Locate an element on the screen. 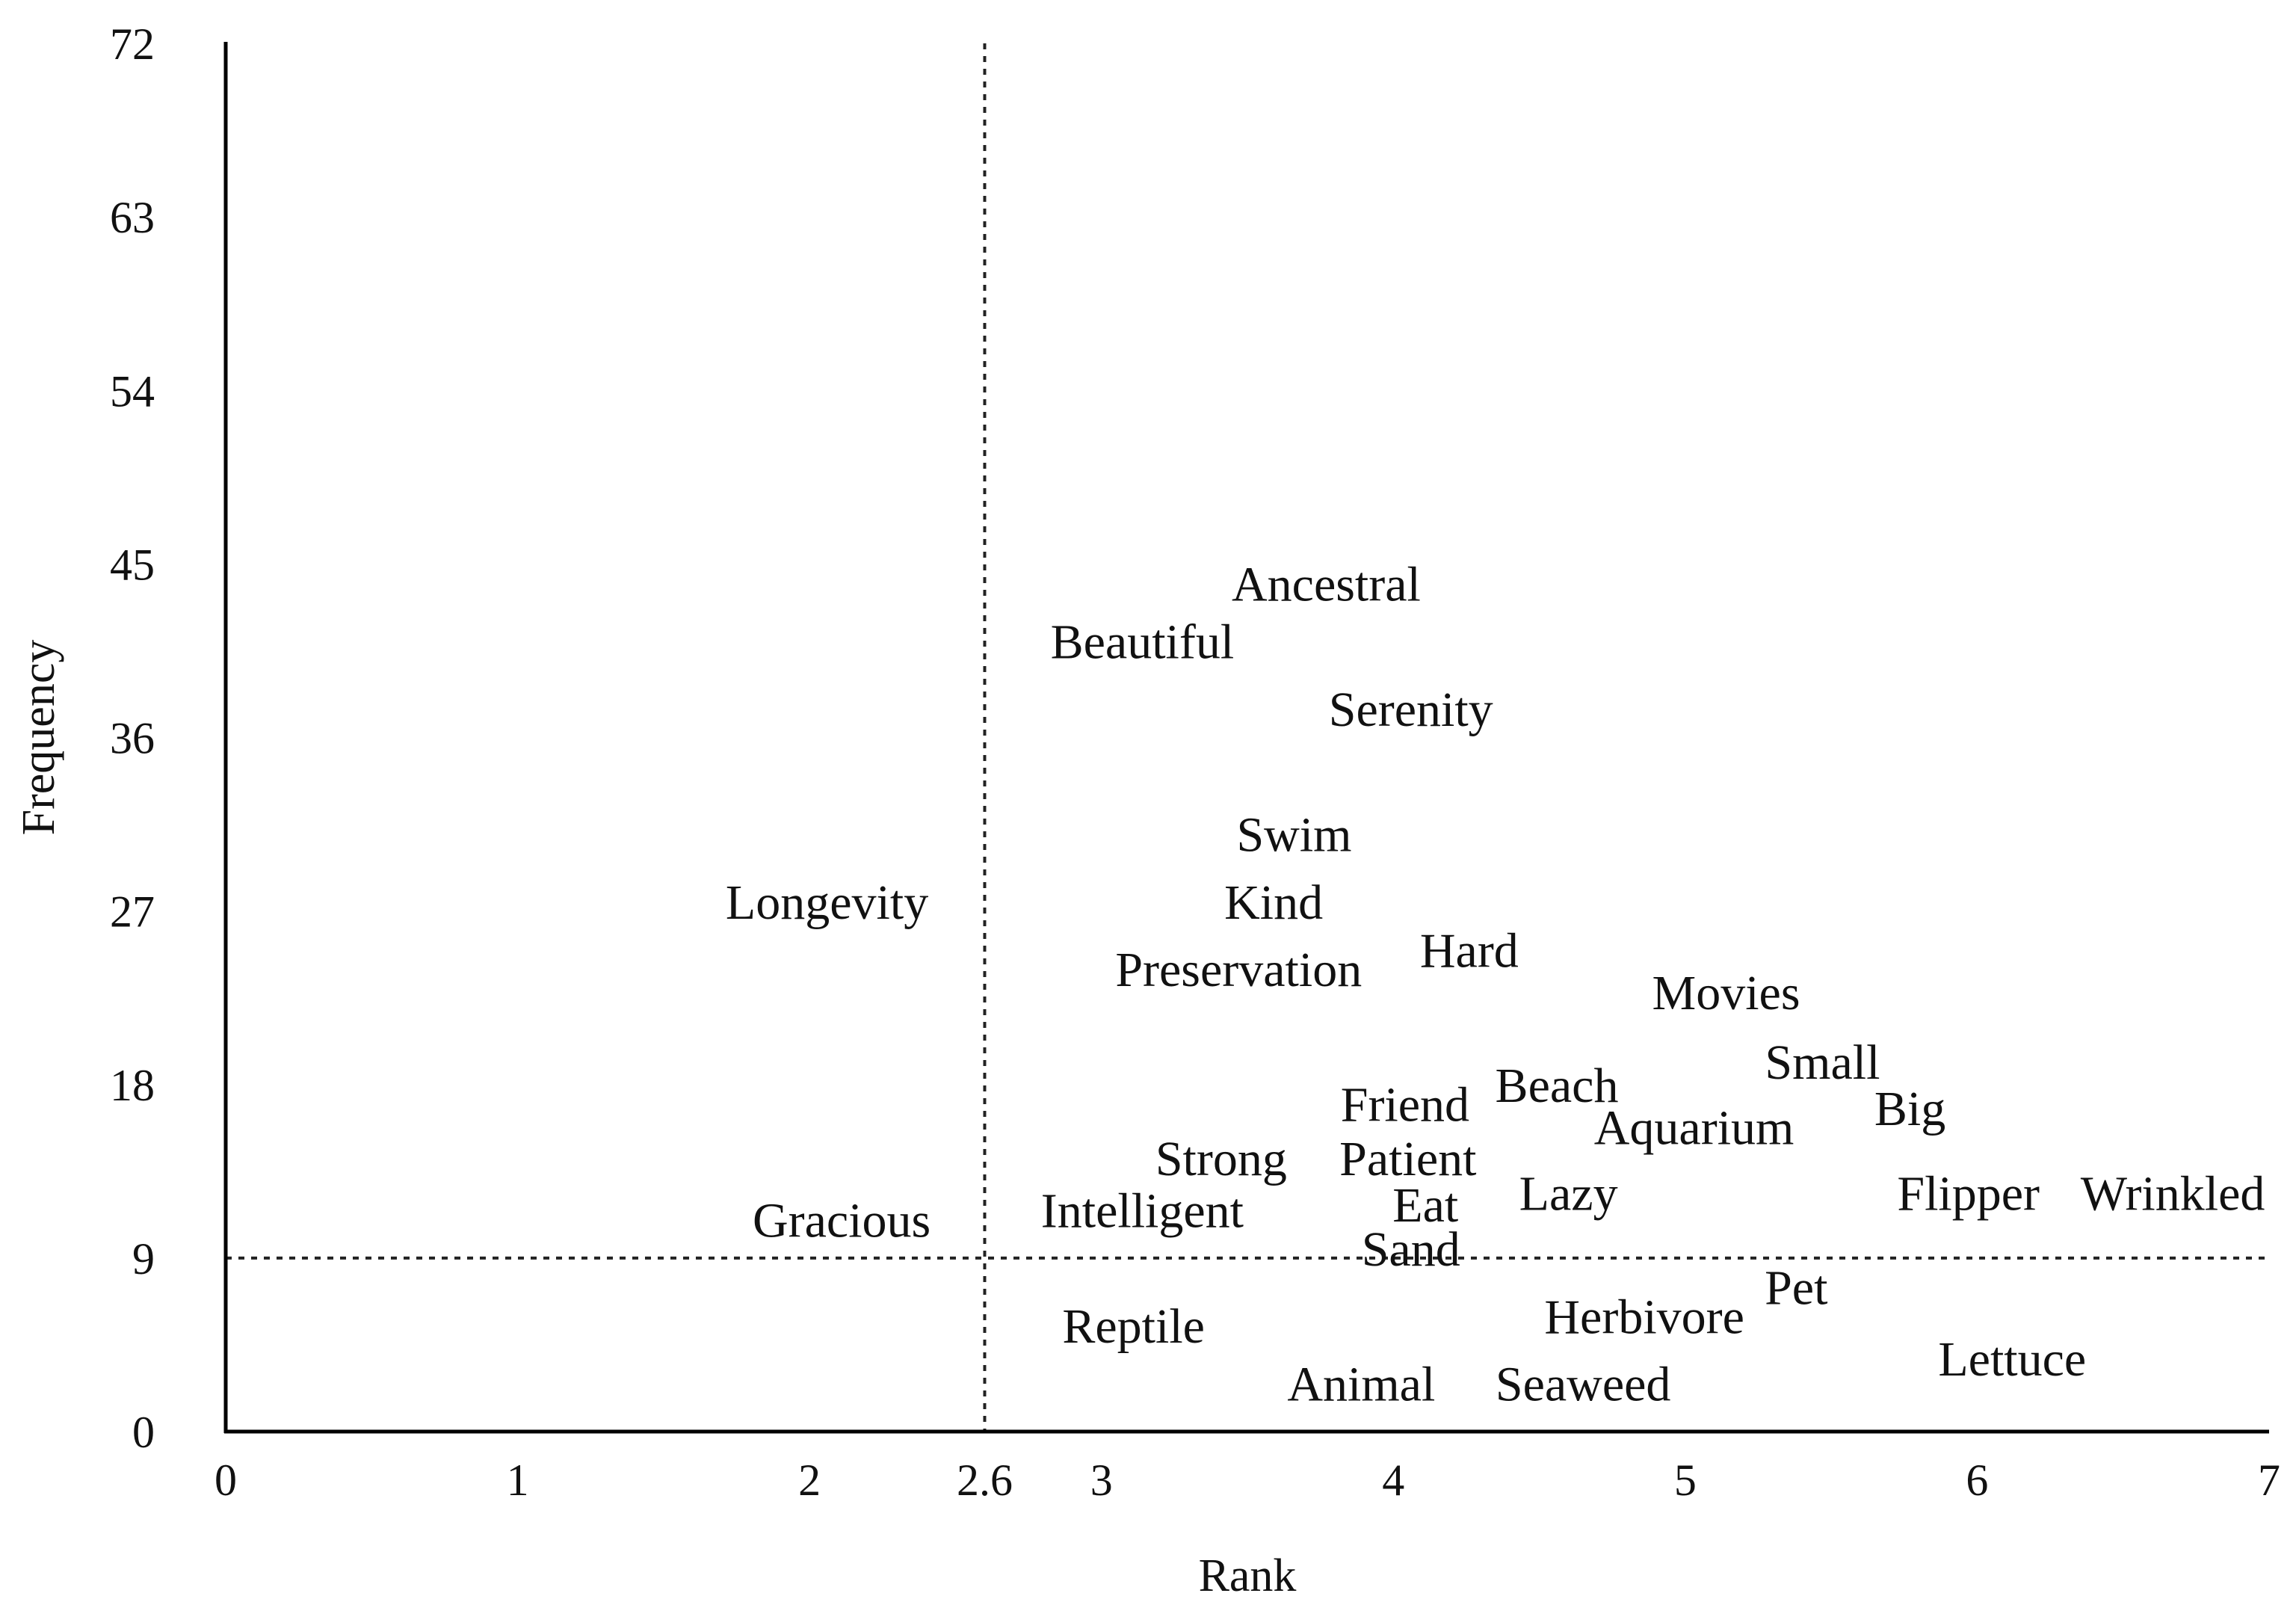 Image resolution: width=2296 pixels, height=1608 pixels. point-label: Lazy is located at coordinates (1569, 1193).